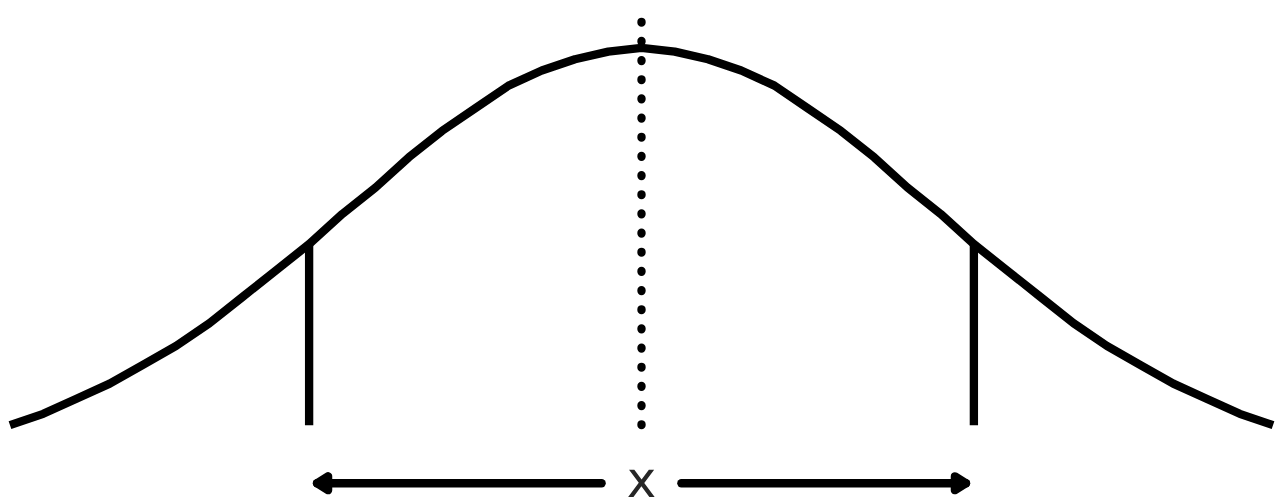 The height and width of the screenshot is (499, 1283). I want to click on text: x, so click(641, 483).